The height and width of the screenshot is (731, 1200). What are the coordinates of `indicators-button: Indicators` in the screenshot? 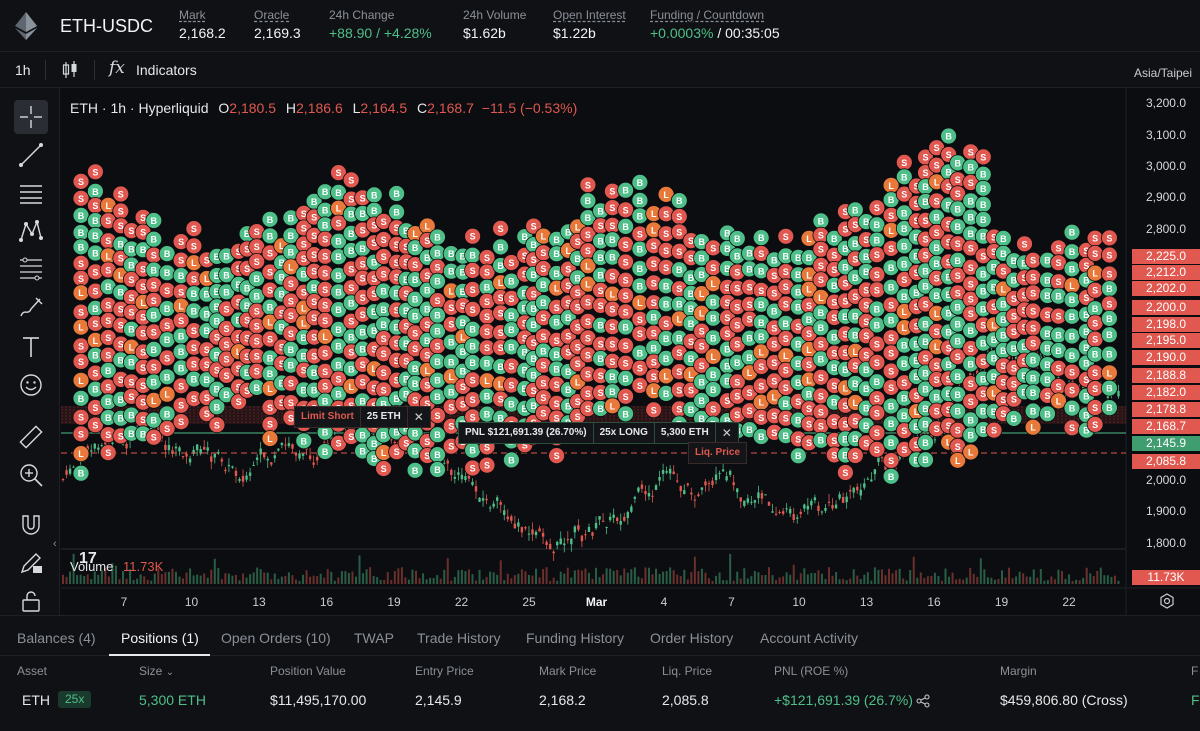 It's located at (166, 70).